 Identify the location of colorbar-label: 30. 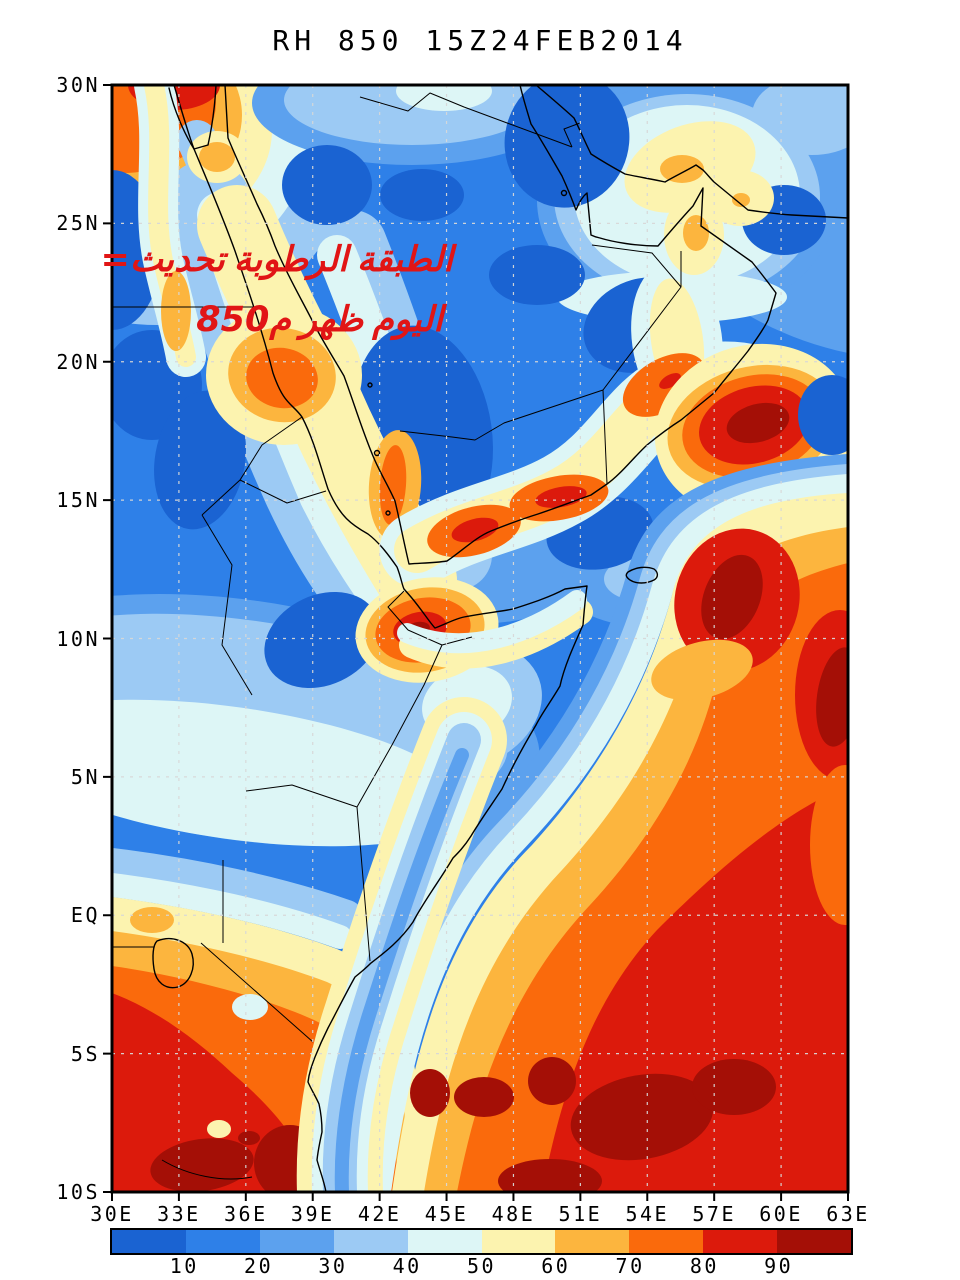
(333, 1266).